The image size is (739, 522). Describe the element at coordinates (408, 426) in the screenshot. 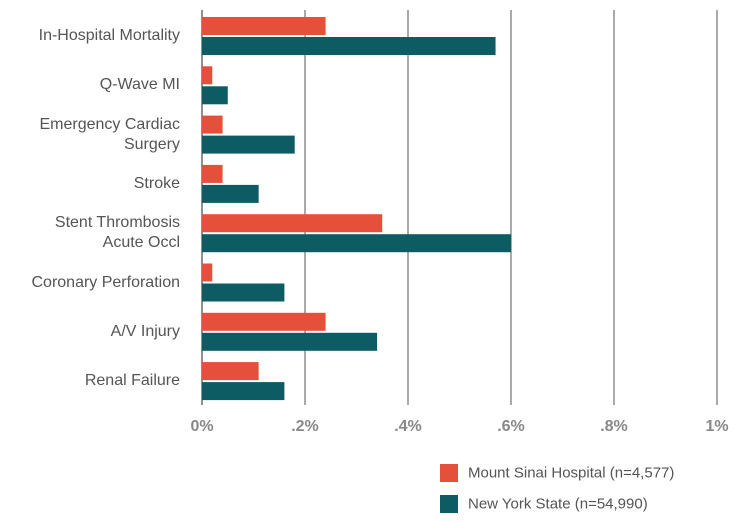

I see `x-tick-label: .4%` at that location.